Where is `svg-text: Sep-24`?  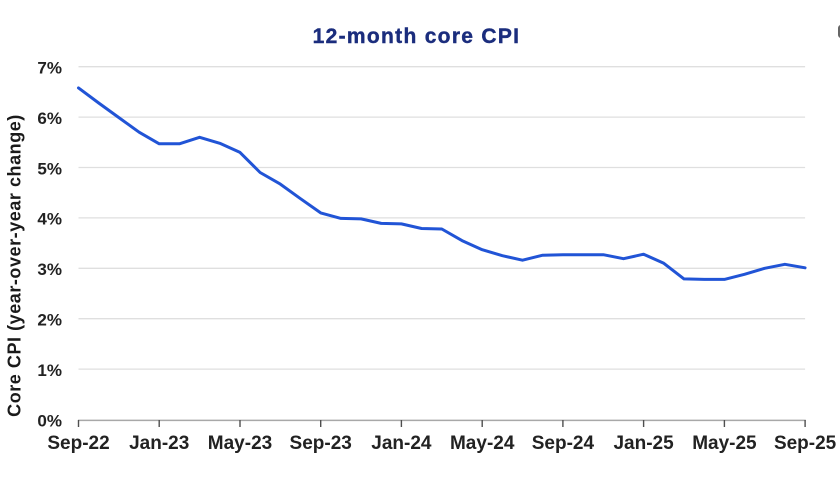
svg-text: Sep-24 is located at coordinates (563, 443).